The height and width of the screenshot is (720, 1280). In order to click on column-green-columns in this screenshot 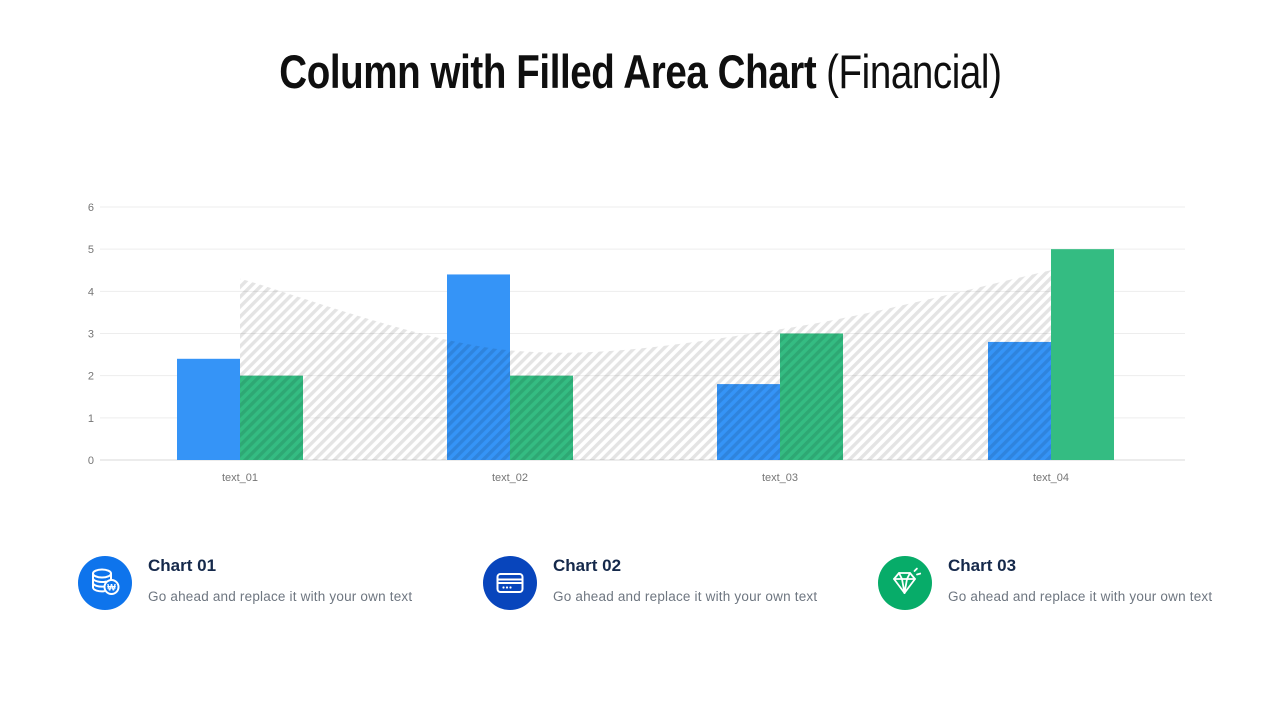, I will do `click(1082, 354)`.